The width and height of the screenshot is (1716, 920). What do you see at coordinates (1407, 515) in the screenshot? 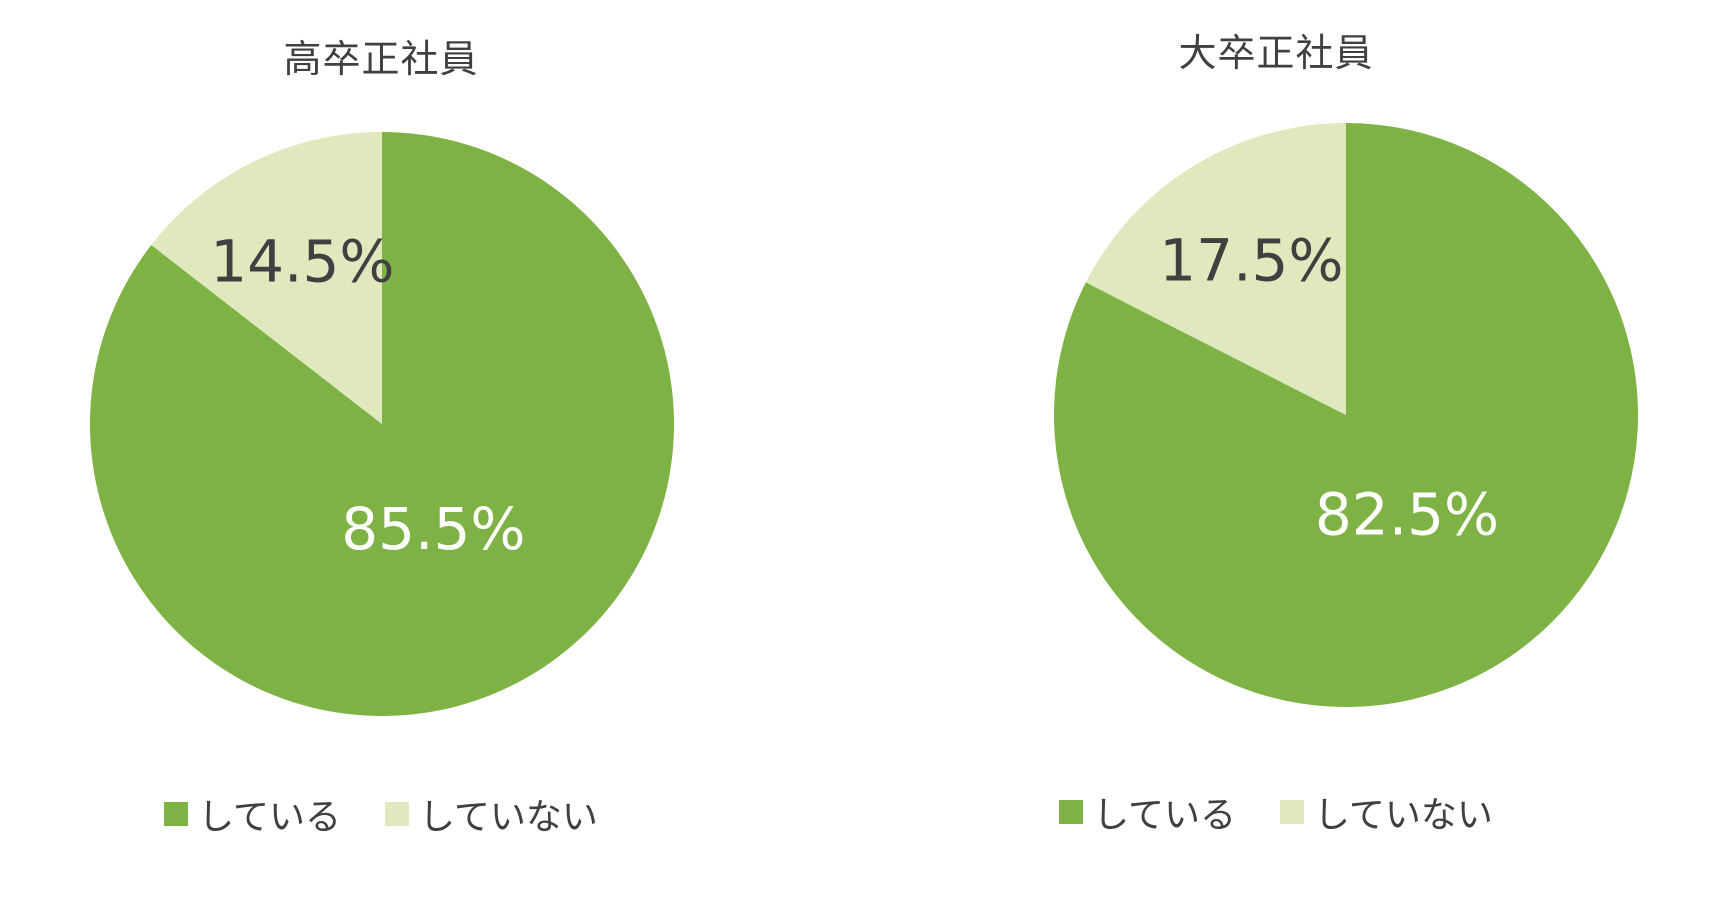
I see `data-label-shiteiru: 82.5%` at bounding box center [1407, 515].